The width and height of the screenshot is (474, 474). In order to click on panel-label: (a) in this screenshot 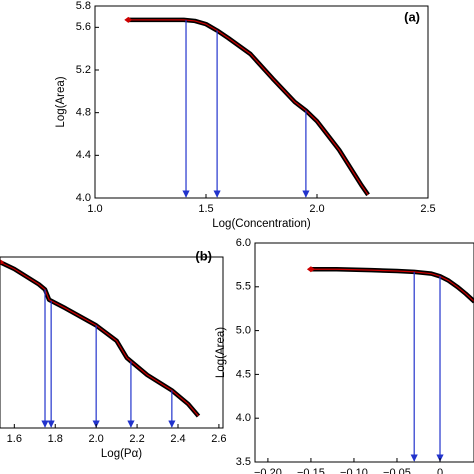, I will do `click(412, 16)`.